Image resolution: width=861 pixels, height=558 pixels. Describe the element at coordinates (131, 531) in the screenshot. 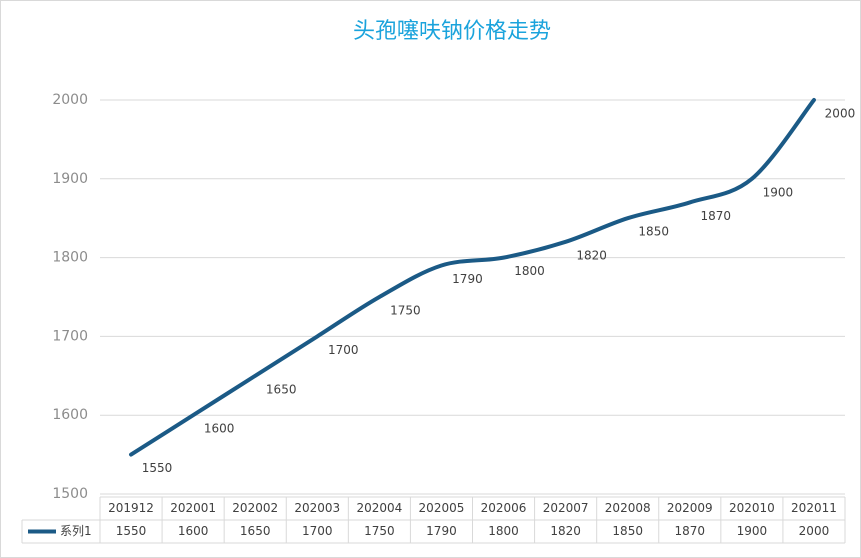

I see `table-value: 1550` at that location.